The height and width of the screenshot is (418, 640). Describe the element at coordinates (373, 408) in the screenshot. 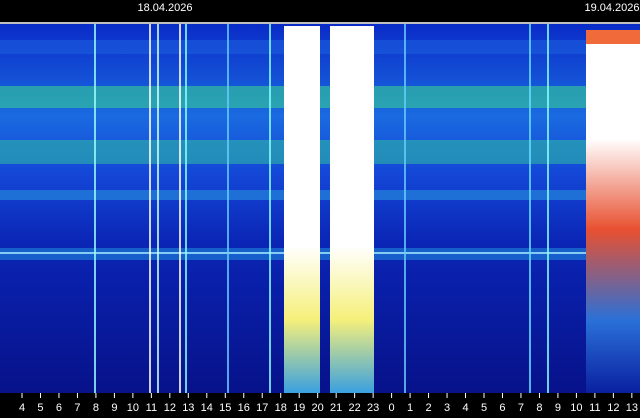

I see `x-tick-label: 23` at that location.